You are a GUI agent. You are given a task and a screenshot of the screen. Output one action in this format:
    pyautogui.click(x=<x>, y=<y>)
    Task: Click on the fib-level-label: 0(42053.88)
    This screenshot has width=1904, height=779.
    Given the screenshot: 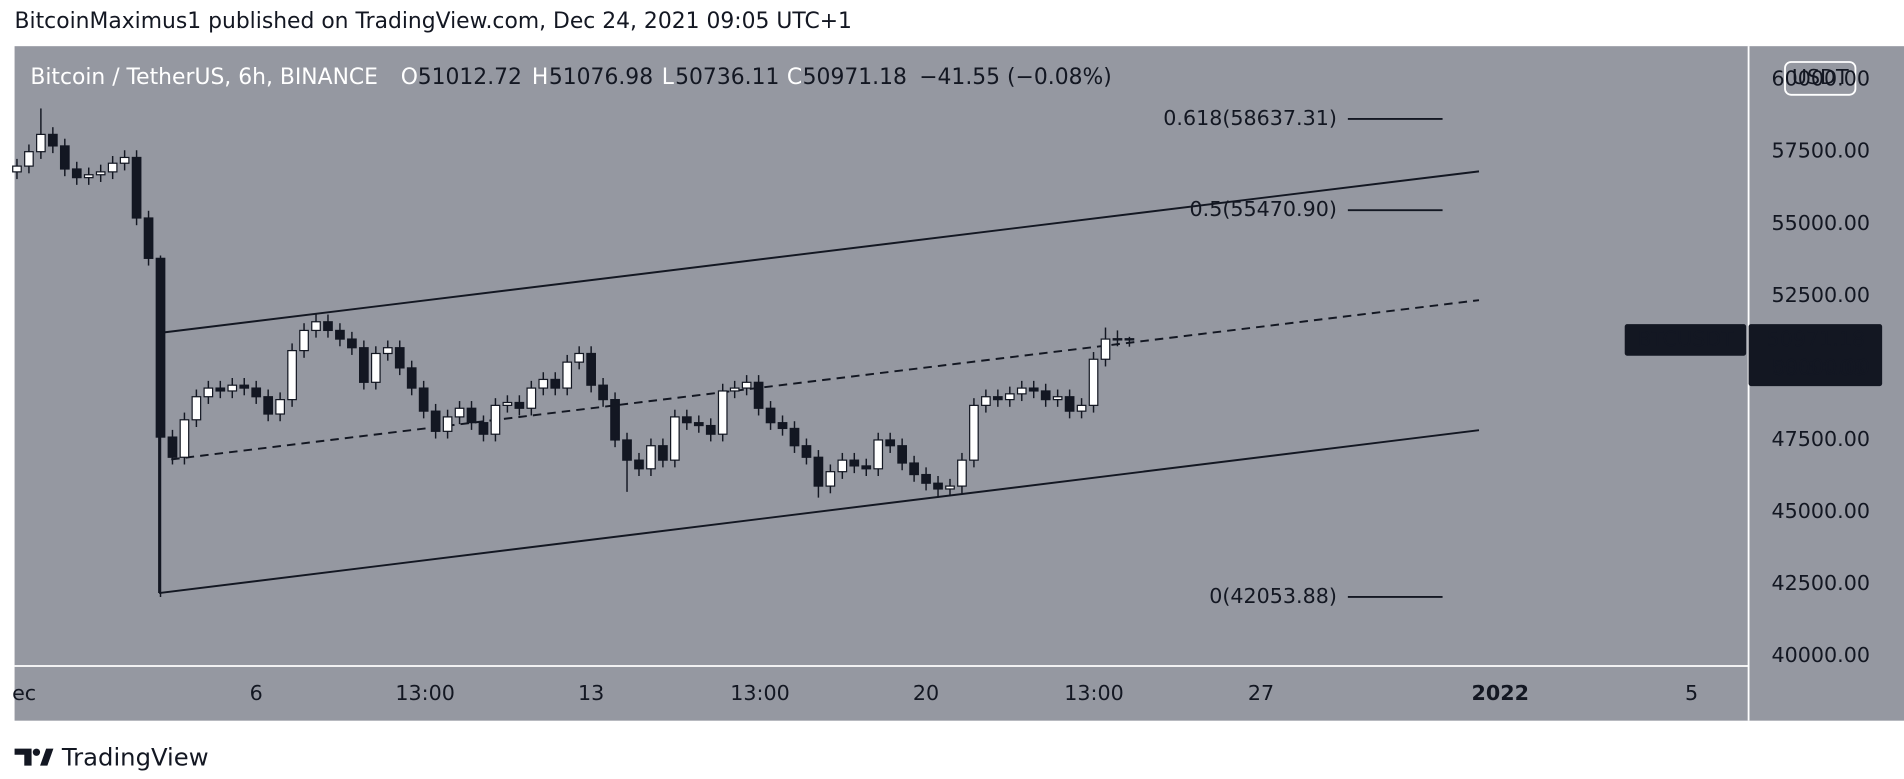 What is the action you would take?
    pyautogui.click(x=1273, y=596)
    